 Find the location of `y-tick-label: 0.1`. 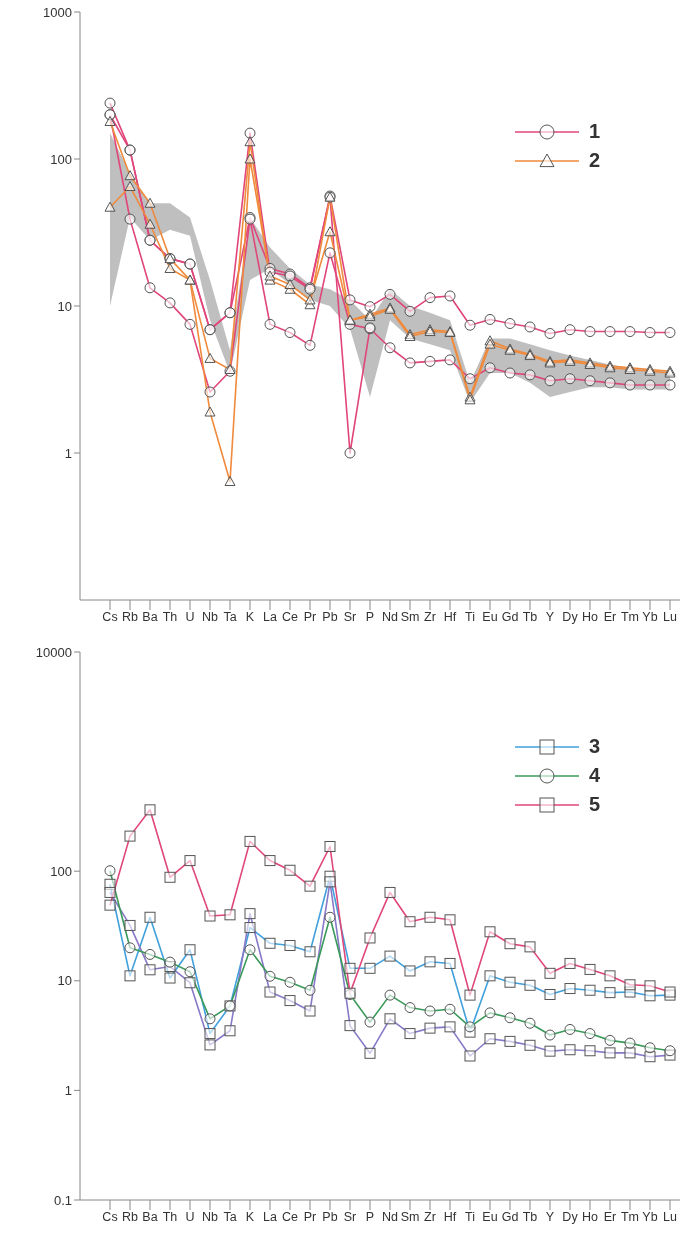

y-tick-label: 0.1 is located at coordinates (62, 1200).